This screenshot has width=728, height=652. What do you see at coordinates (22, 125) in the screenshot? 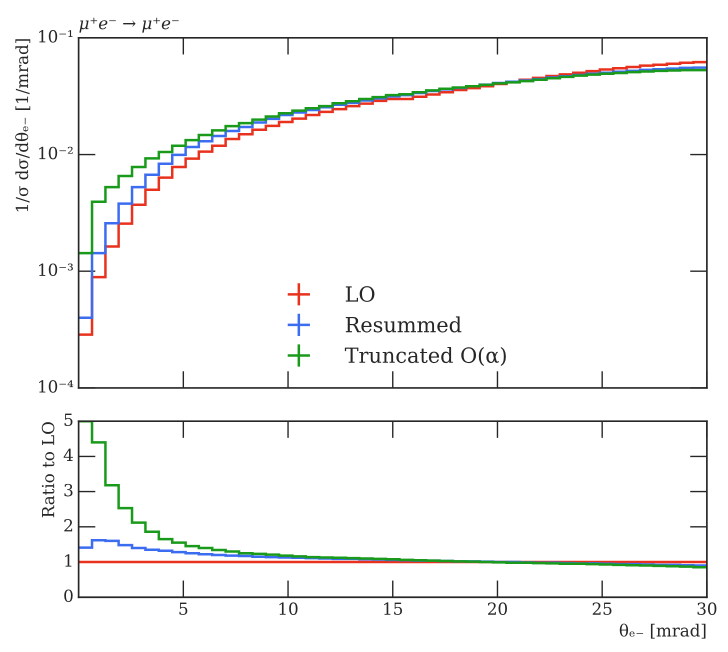
I see `y-axis-title: 1/σ dσ/dθₑ₋ [1/mrad]` at bounding box center [22, 125].